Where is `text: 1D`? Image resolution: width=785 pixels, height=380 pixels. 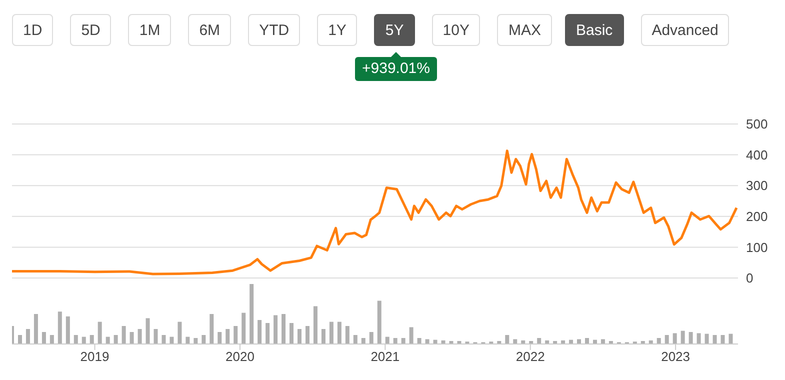
text: 1D is located at coordinates (33, 30).